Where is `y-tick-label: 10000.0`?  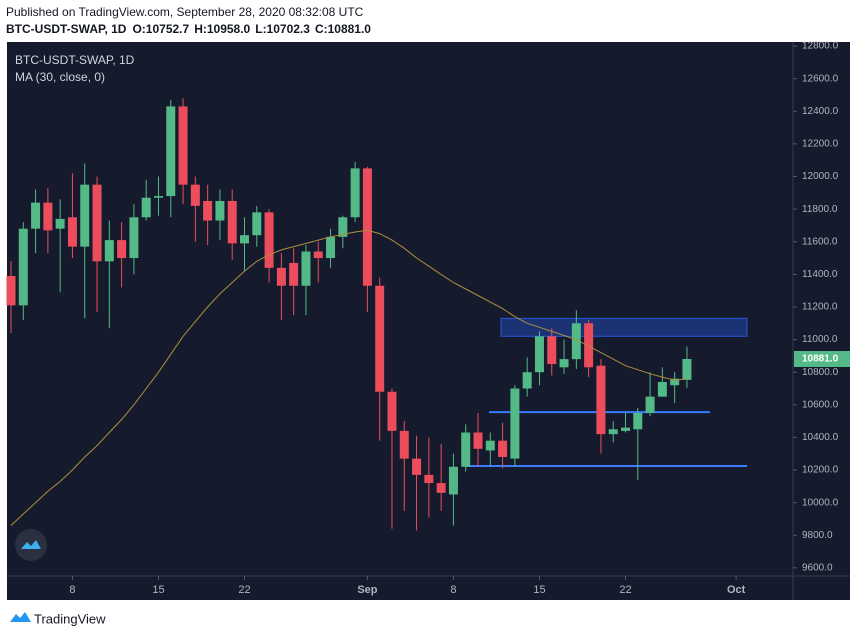
y-tick-label: 10000.0 is located at coordinates (820, 502).